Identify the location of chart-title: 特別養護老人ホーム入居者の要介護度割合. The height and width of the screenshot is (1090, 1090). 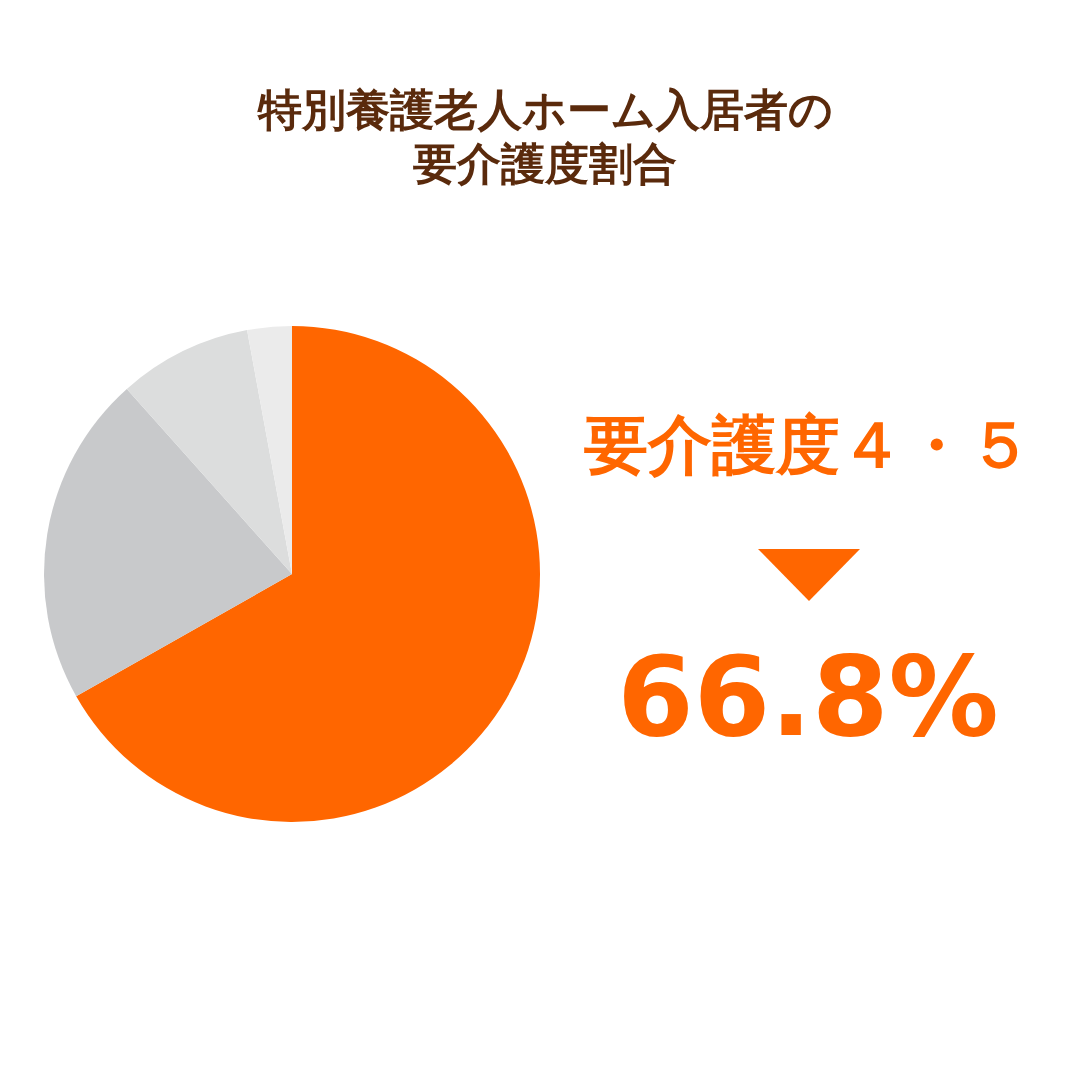
(544, 136).